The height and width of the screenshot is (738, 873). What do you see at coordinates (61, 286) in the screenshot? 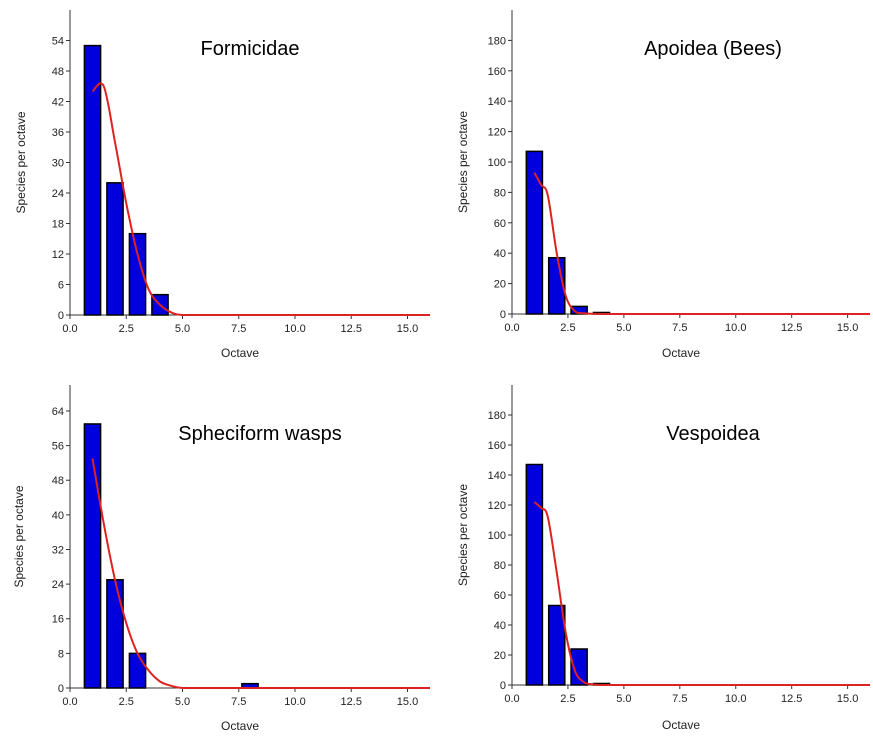
I see `y-tick-label: 6` at bounding box center [61, 286].